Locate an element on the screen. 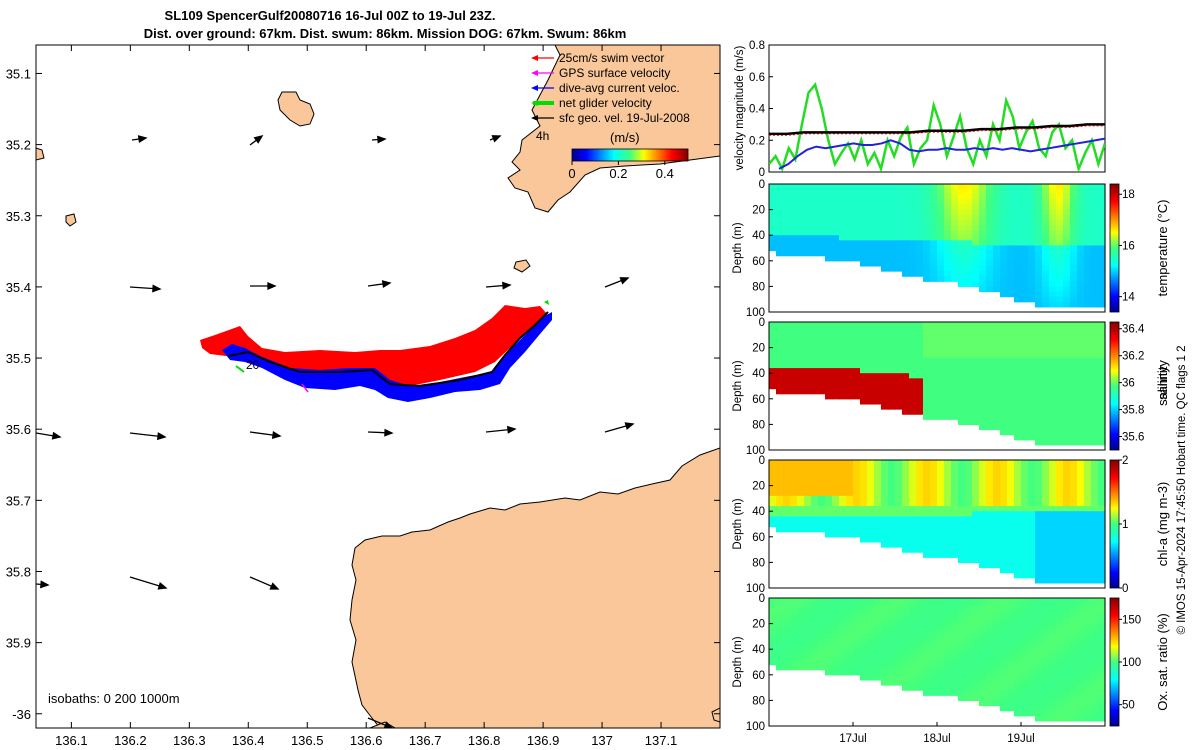 The width and height of the screenshot is (1200, 750). land-peninsula-northeast is located at coordinates (613, 129).